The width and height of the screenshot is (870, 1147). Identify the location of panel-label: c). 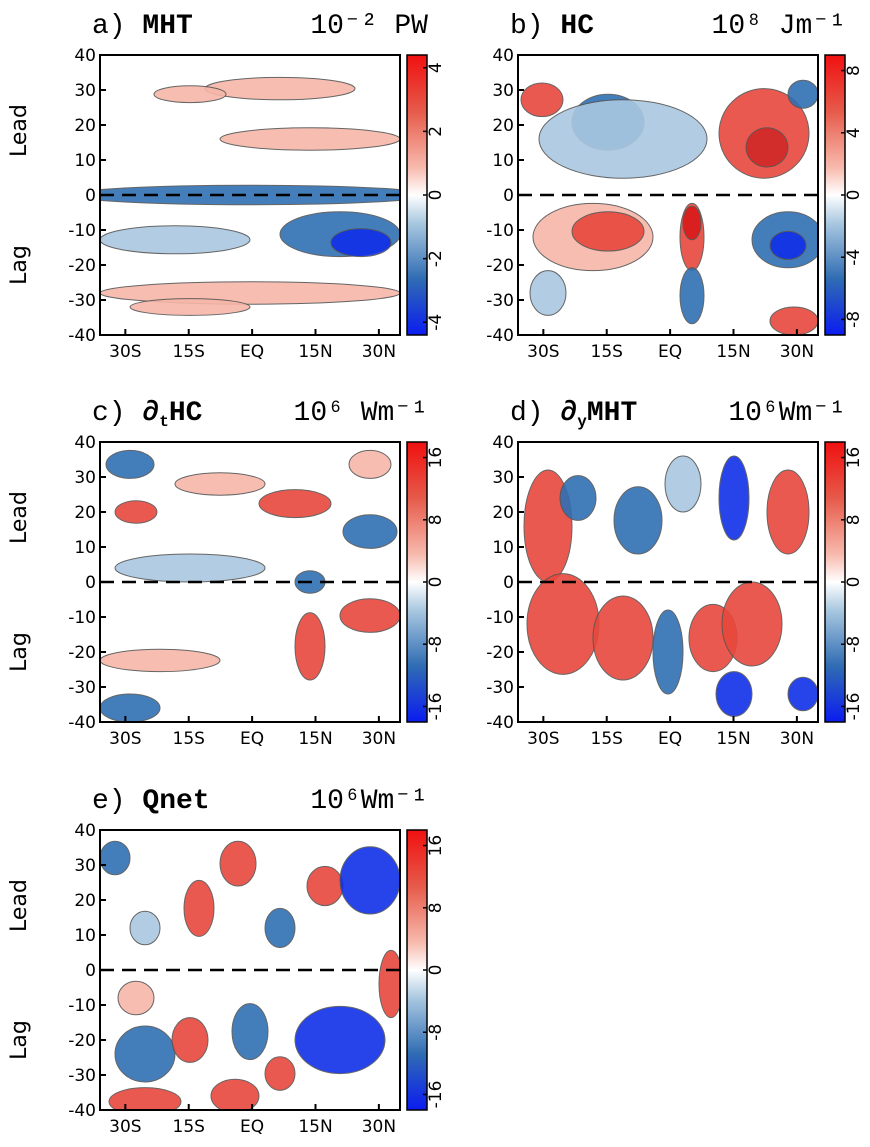
(109, 413).